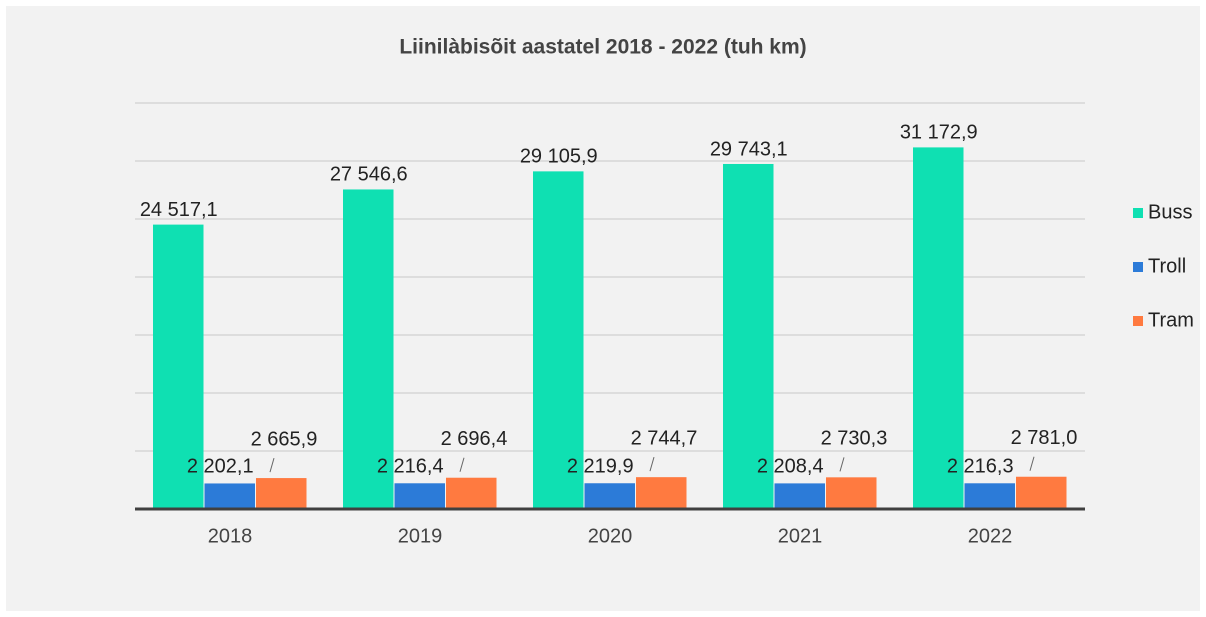  I want to click on data-label: 2 202,1, so click(220, 467).